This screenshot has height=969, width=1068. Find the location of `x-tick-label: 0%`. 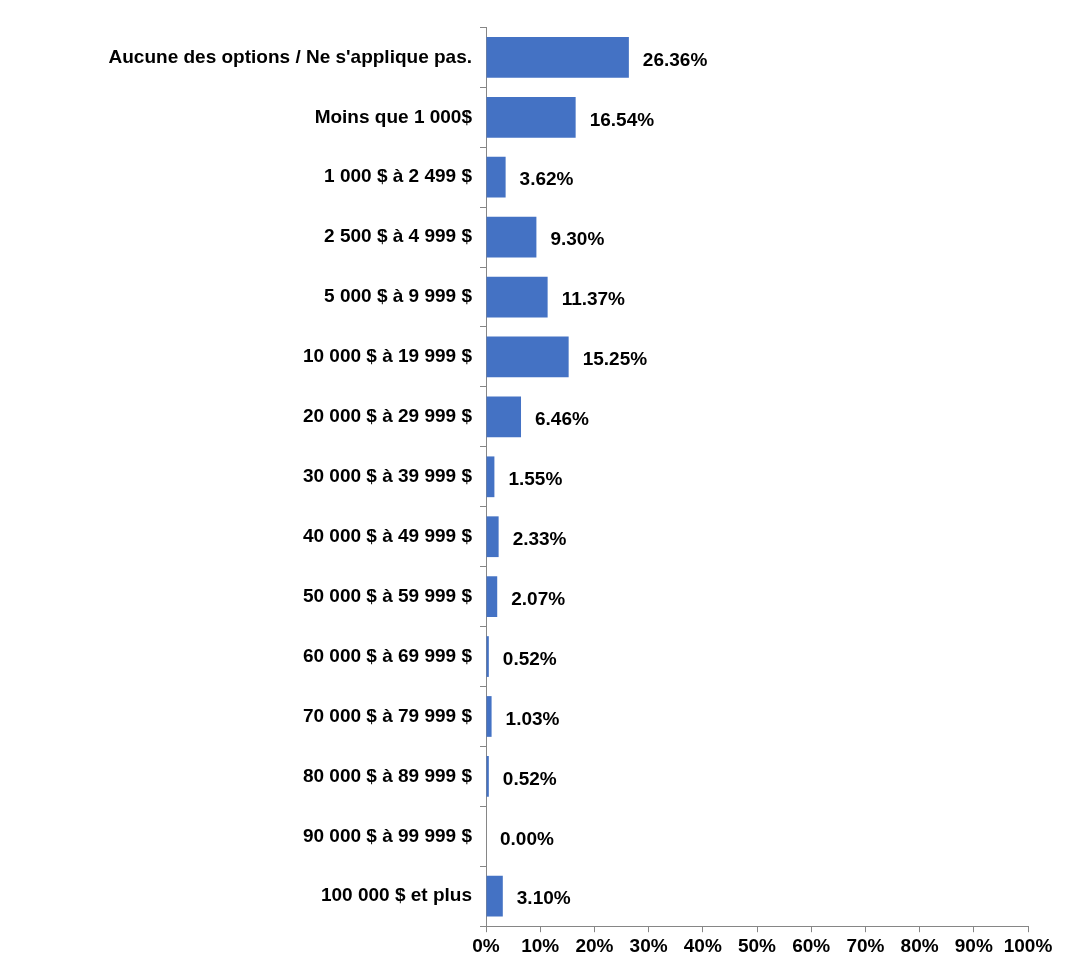

x-tick-label: 0% is located at coordinates (486, 945).